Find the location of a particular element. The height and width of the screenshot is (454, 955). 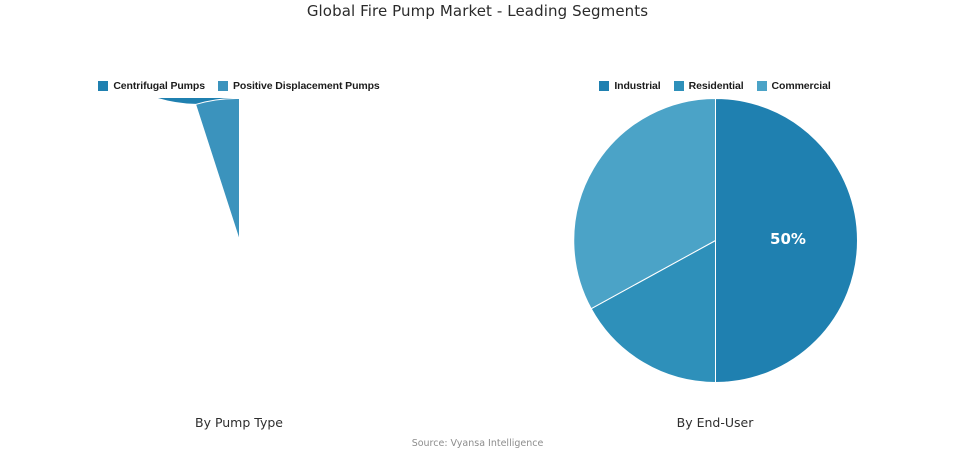

legend-item: Residential is located at coordinates (708, 86).